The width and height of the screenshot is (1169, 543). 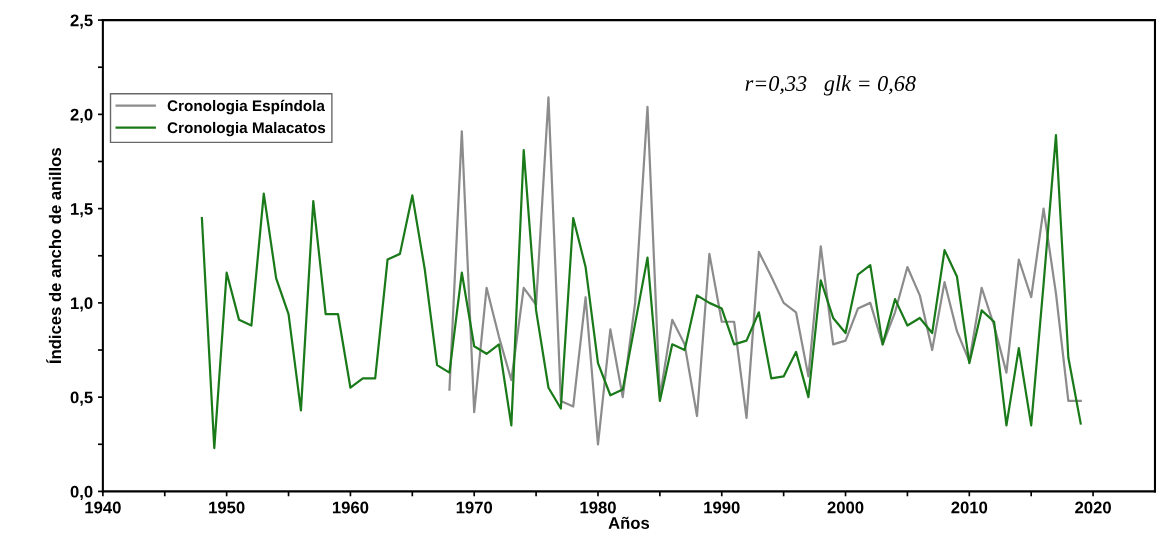 What do you see at coordinates (81, 21) in the screenshot?
I see `y-tick-label: 2,5` at bounding box center [81, 21].